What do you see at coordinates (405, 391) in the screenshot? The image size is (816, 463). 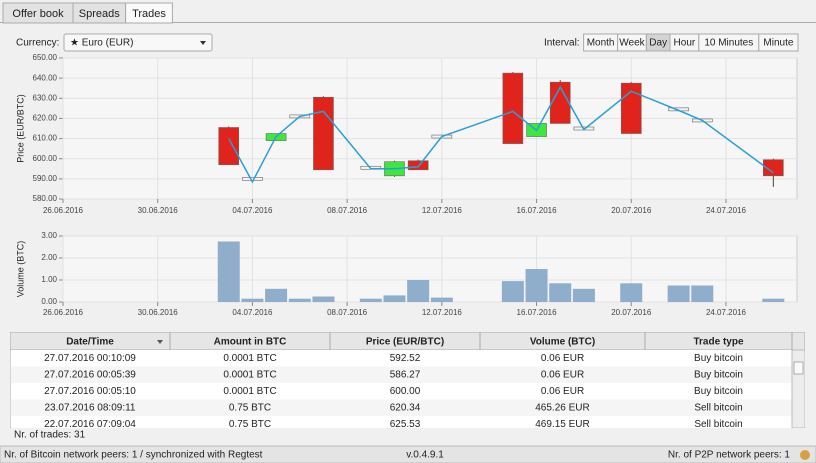 I see `table-cell: 600.00` at bounding box center [405, 391].